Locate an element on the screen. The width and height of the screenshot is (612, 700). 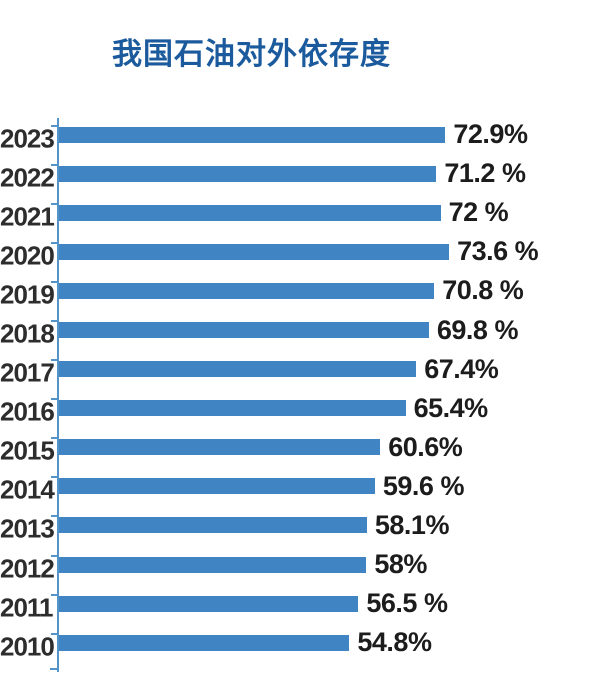
year-label: 2018 is located at coordinates (27, 333).